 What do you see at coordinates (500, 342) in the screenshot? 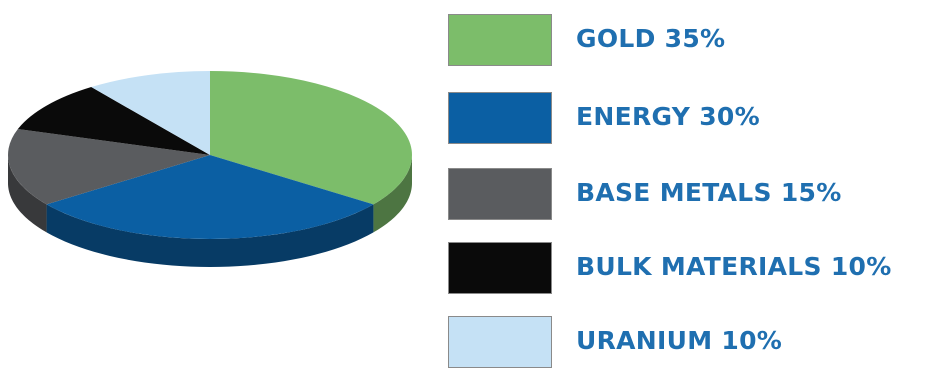
I see `legend-swatch-uranium` at bounding box center [500, 342].